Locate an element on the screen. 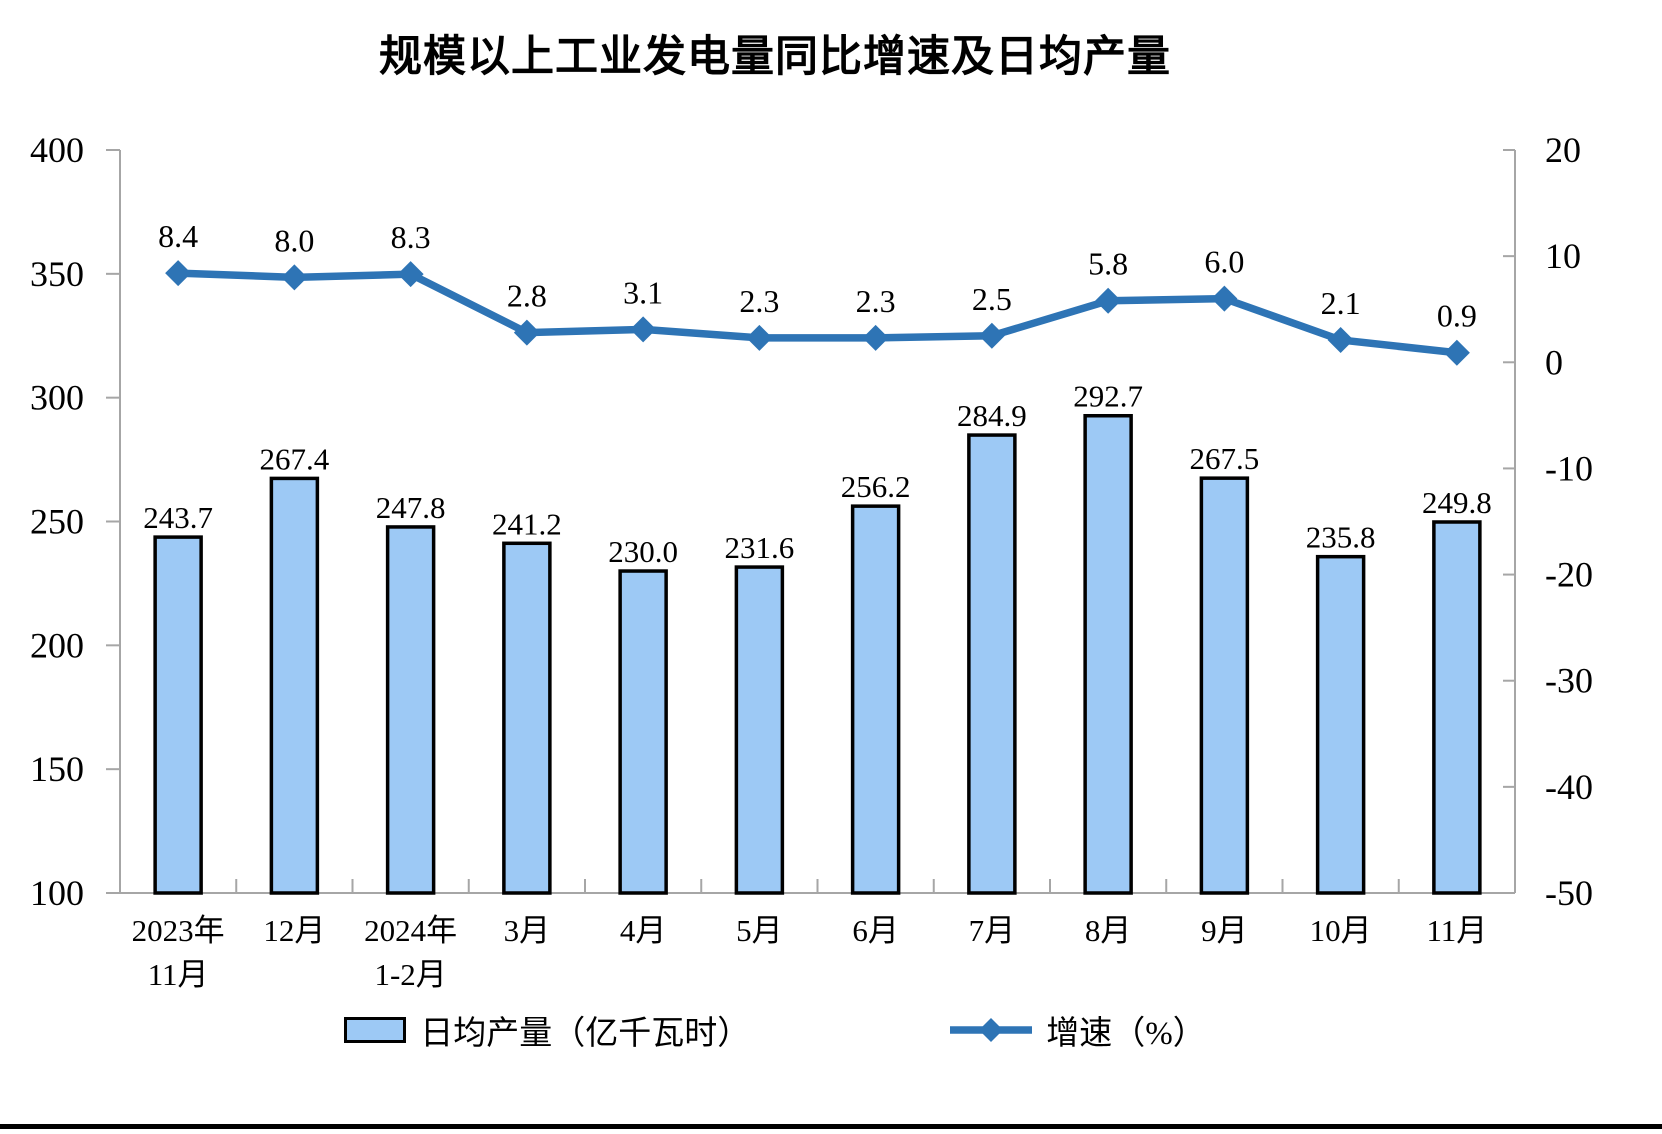 The width and height of the screenshot is (1662, 1134). line-marker-swatch is located at coordinates (991, 1030).